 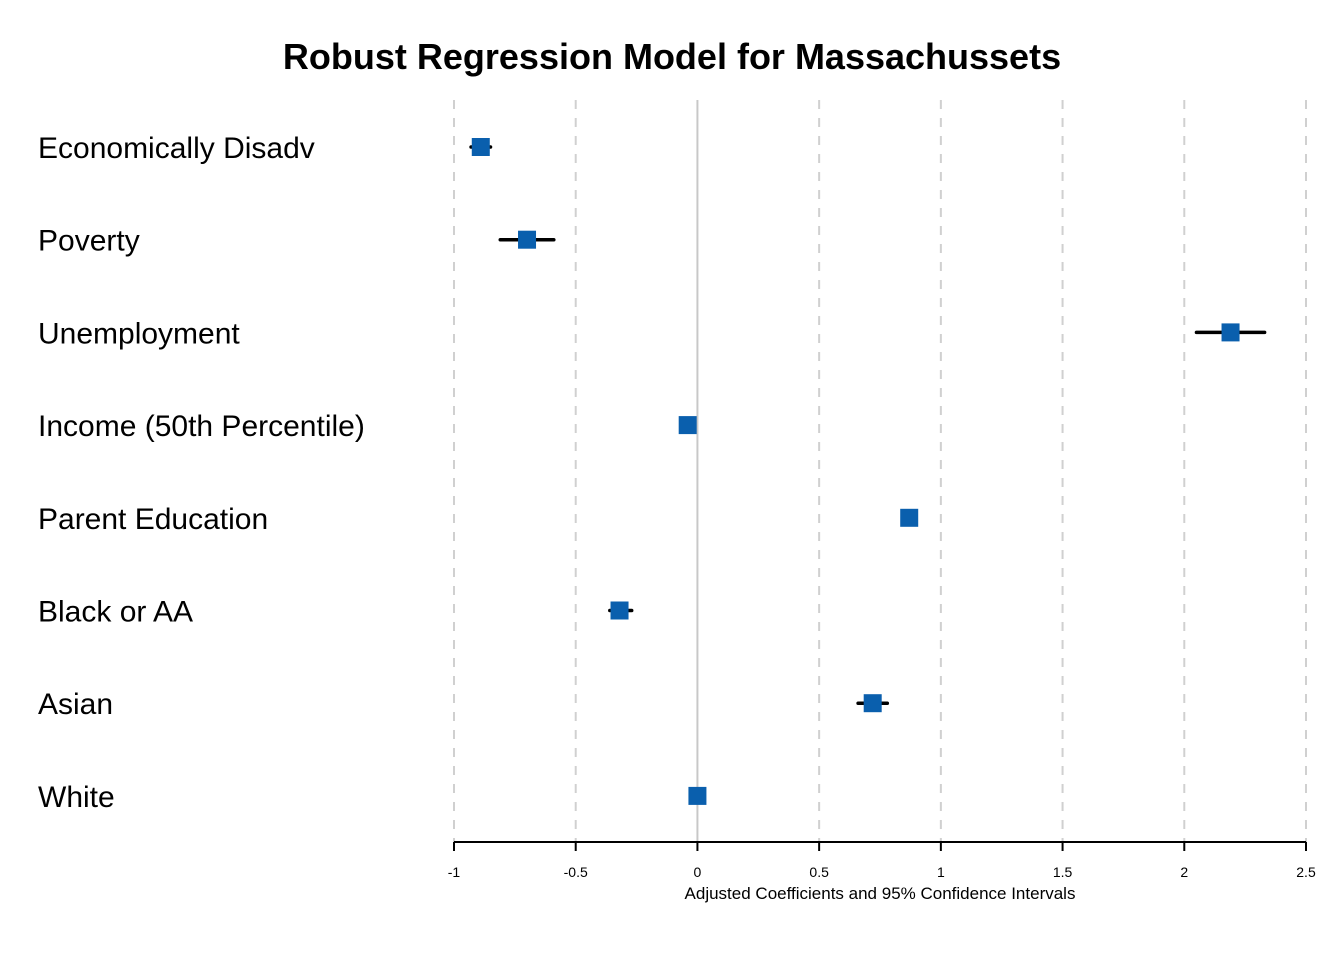 What do you see at coordinates (76, 797) in the screenshot?
I see `category-label: White` at bounding box center [76, 797].